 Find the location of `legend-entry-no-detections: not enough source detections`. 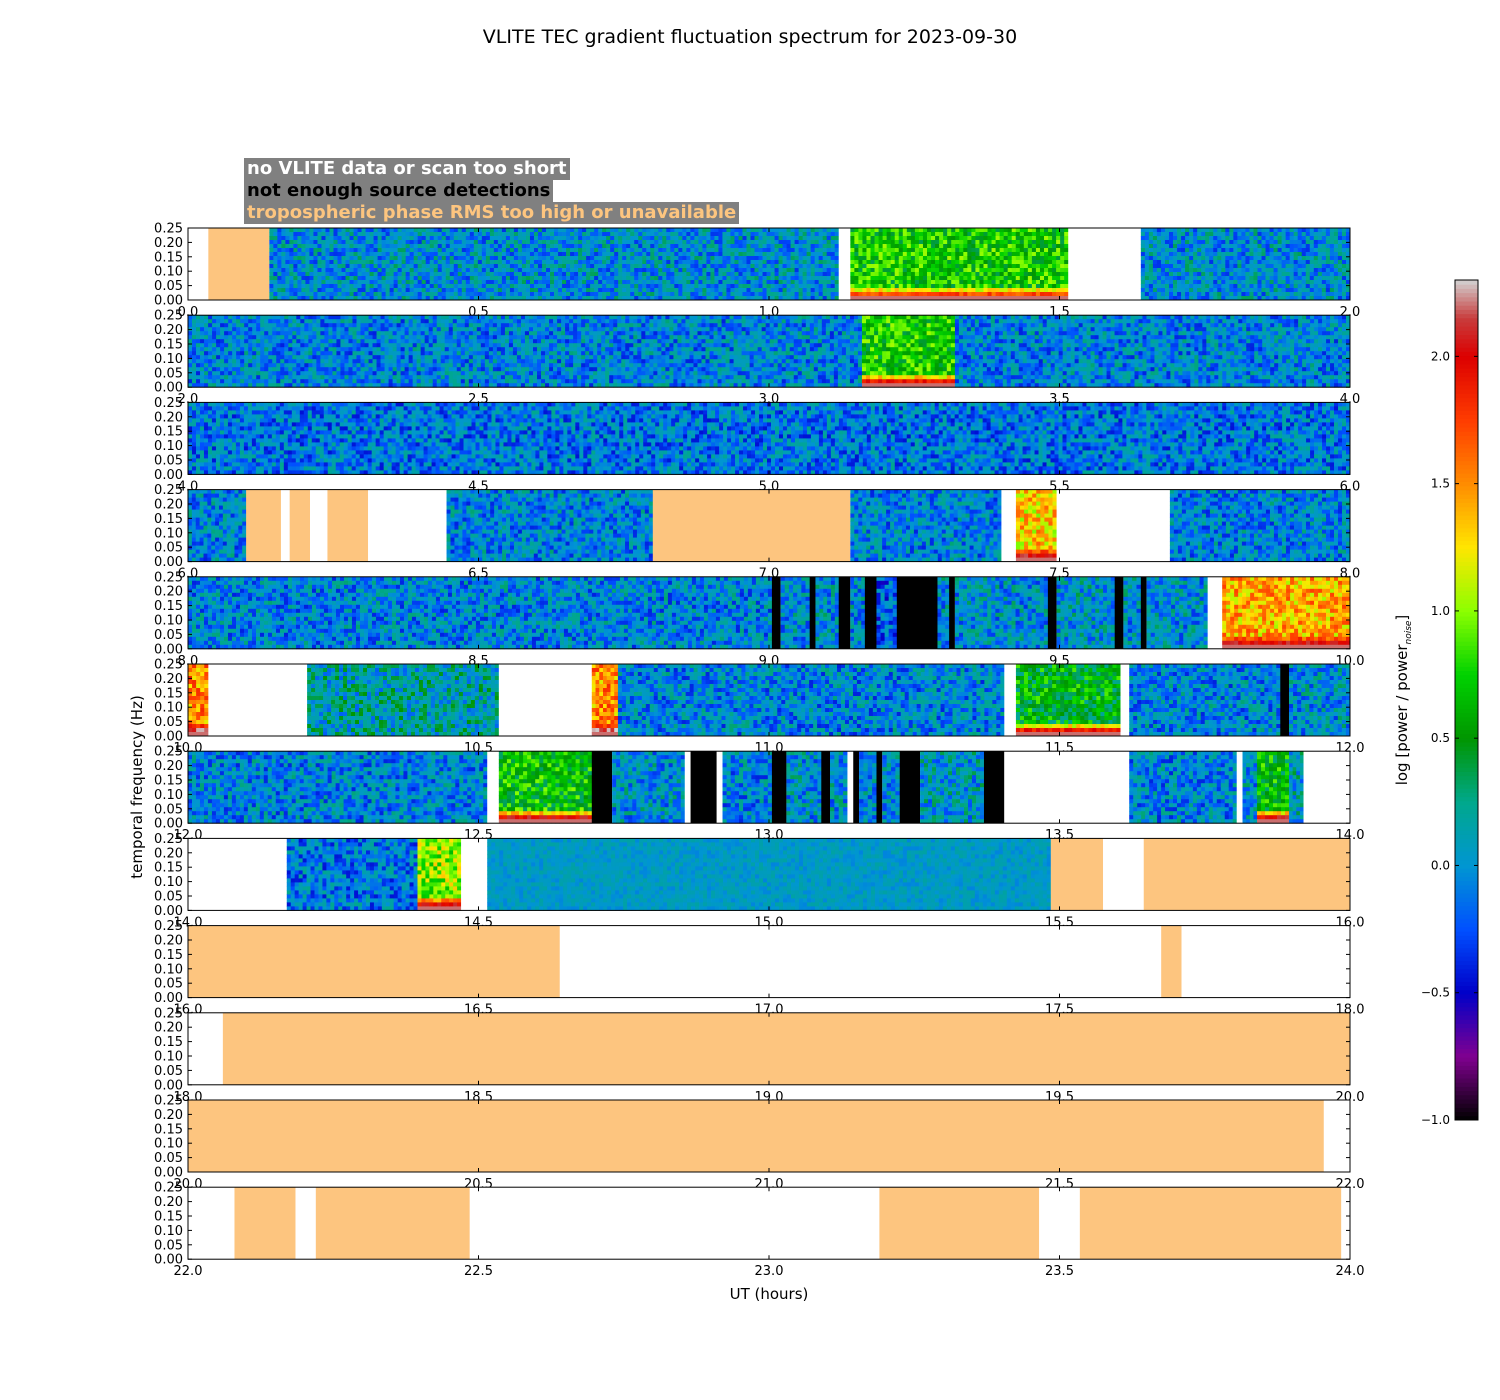

legend-entry-no-detections: not enough source detections is located at coordinates (399, 191).